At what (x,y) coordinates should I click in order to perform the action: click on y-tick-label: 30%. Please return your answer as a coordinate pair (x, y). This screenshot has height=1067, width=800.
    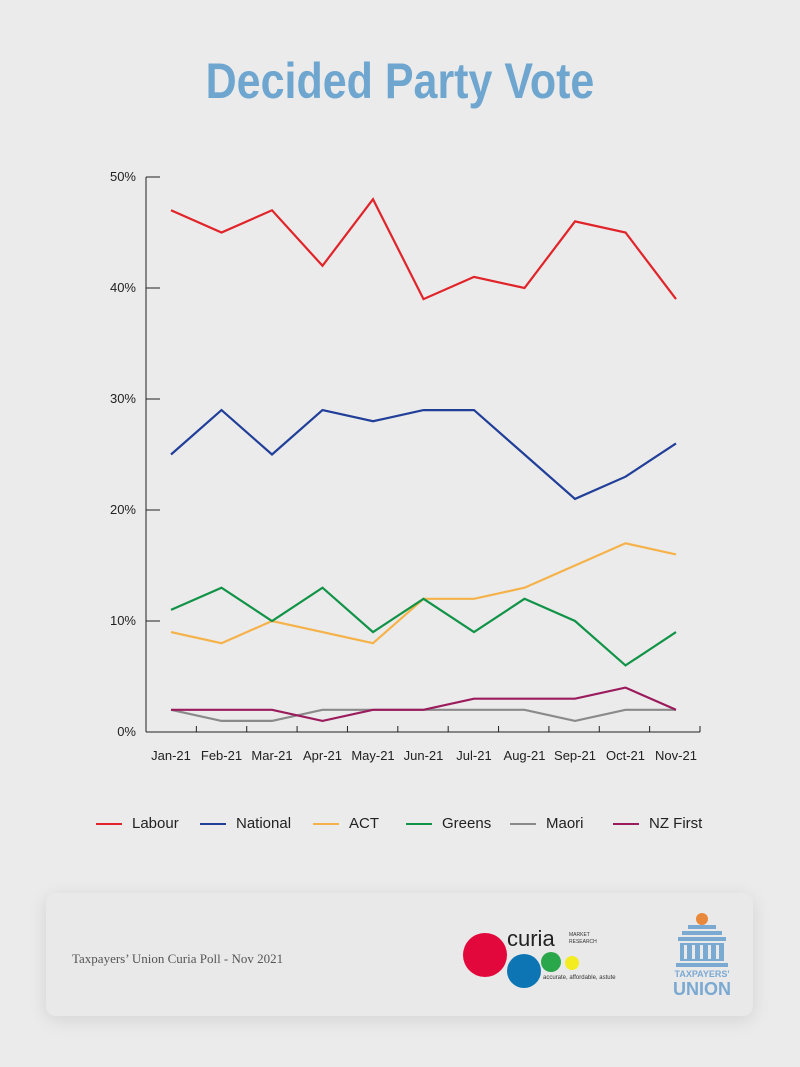
    Looking at the image, I should click on (123, 398).